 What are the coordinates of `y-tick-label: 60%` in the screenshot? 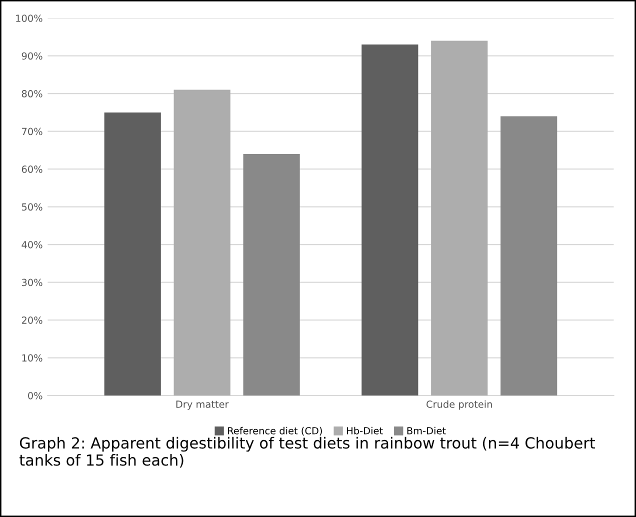 It's located at (32, 169).